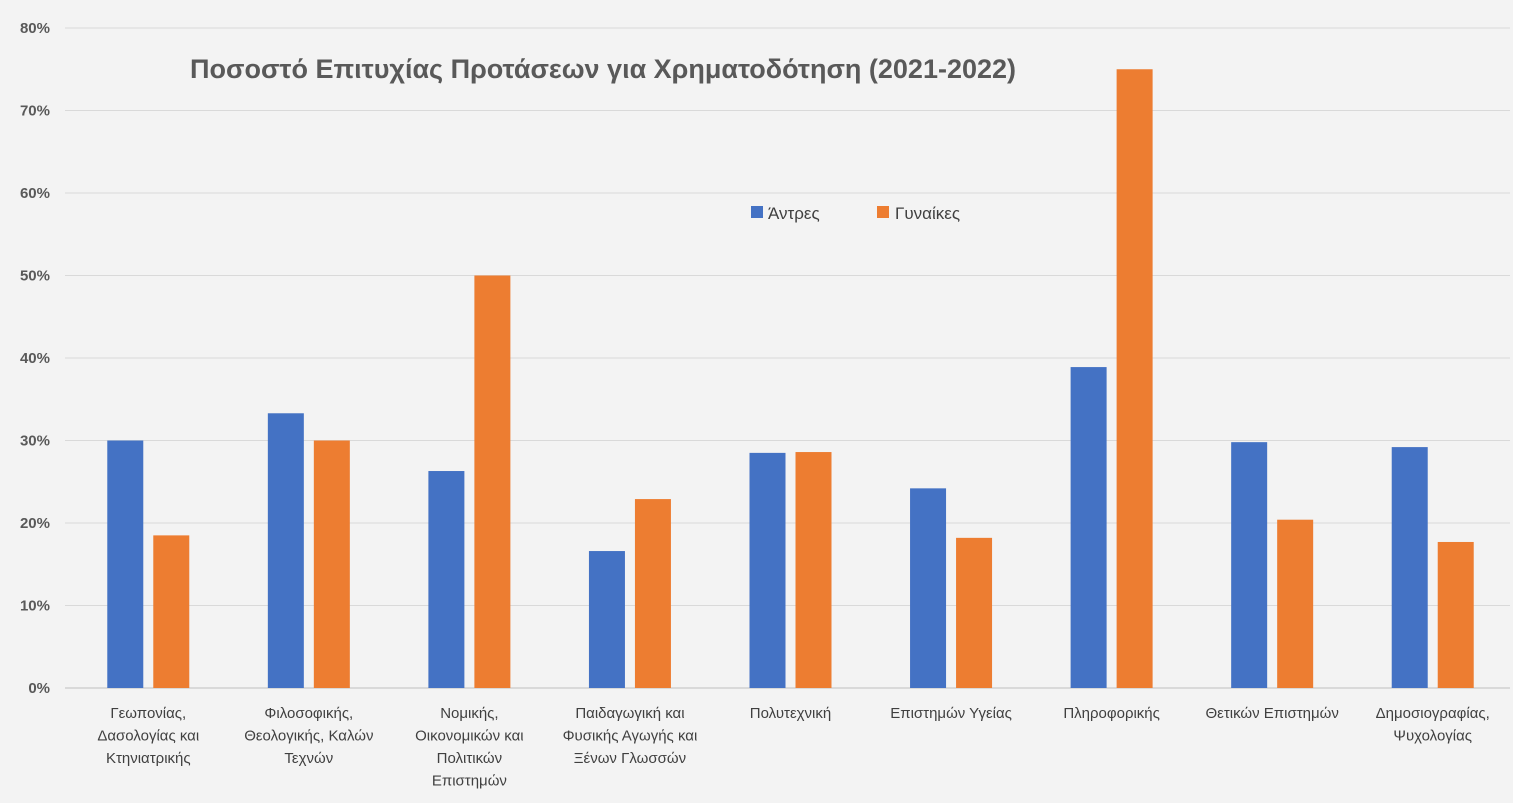 The image size is (1513, 803). I want to click on x-category-label: Θετικών Επιστημών, so click(1271, 713).